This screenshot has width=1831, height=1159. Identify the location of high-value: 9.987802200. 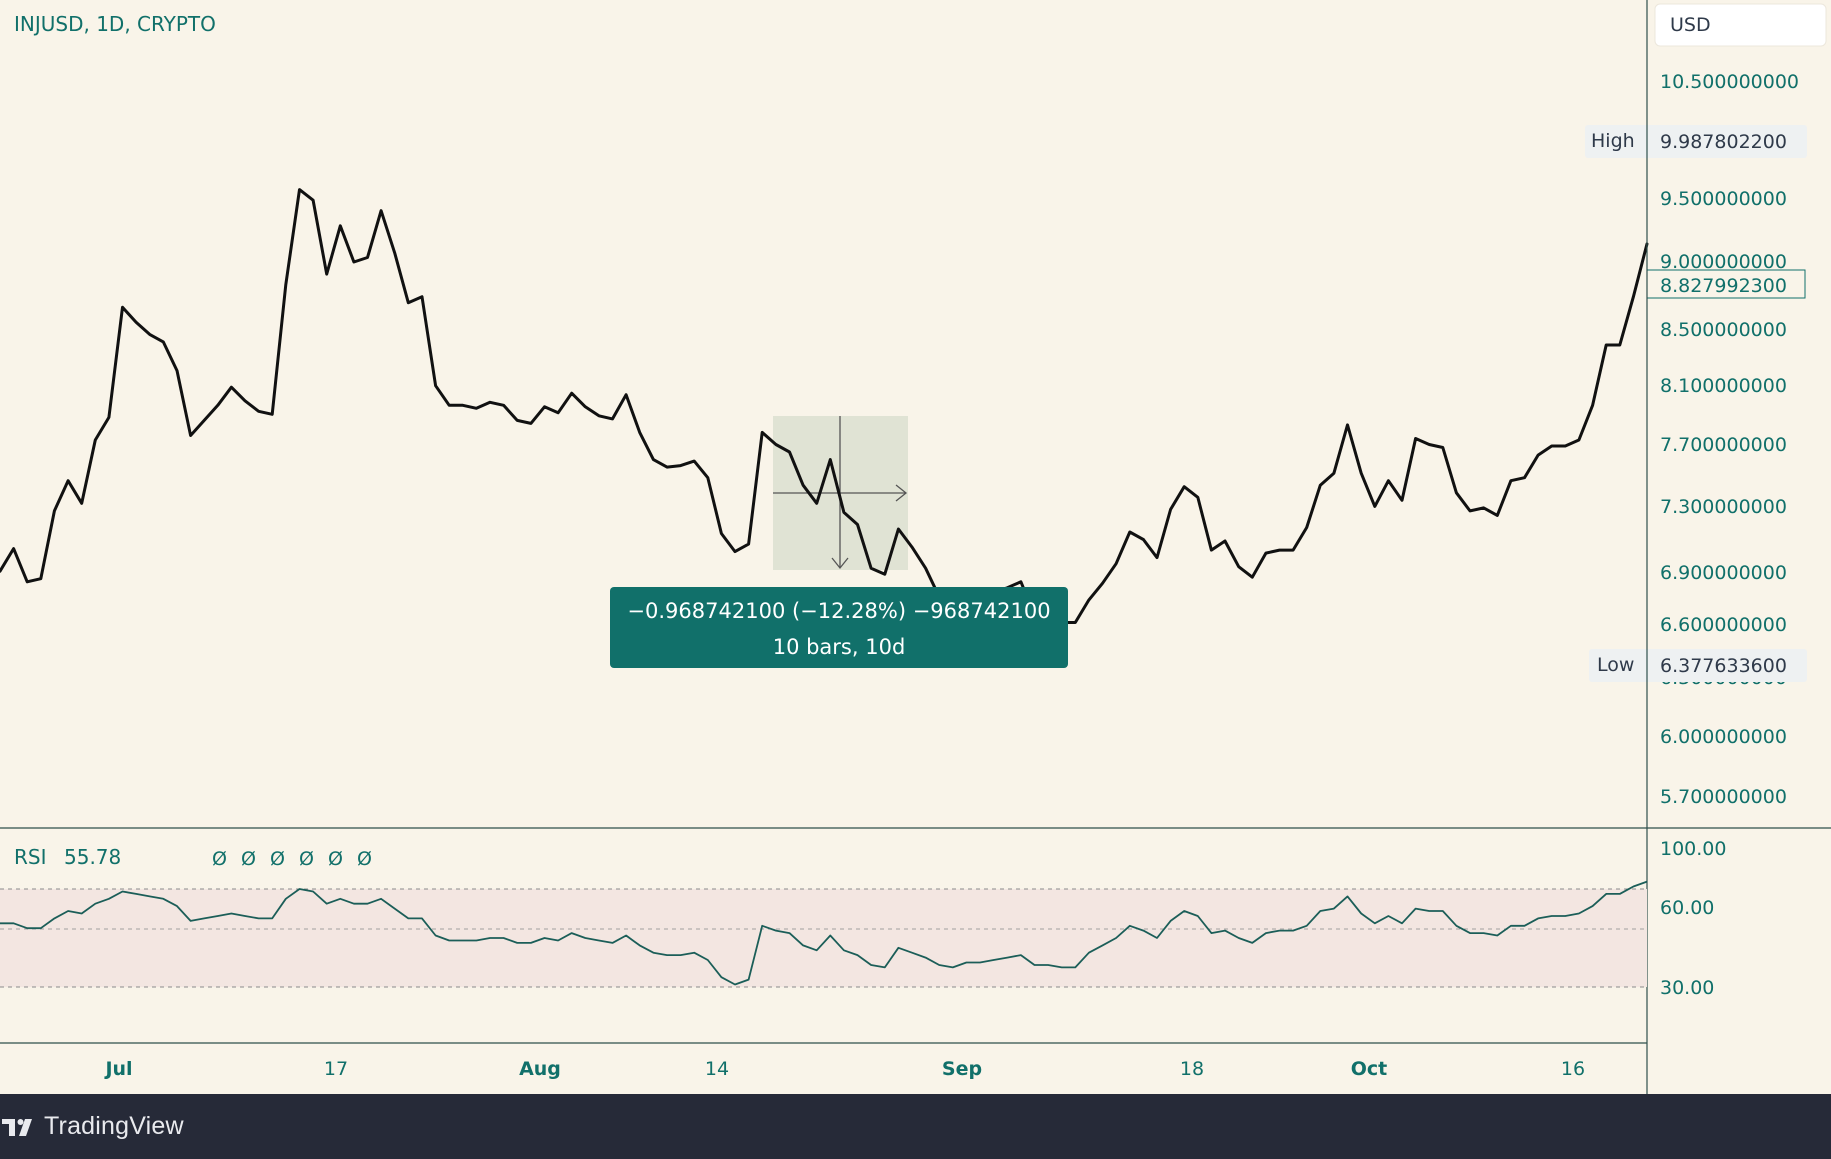
(1723, 142).